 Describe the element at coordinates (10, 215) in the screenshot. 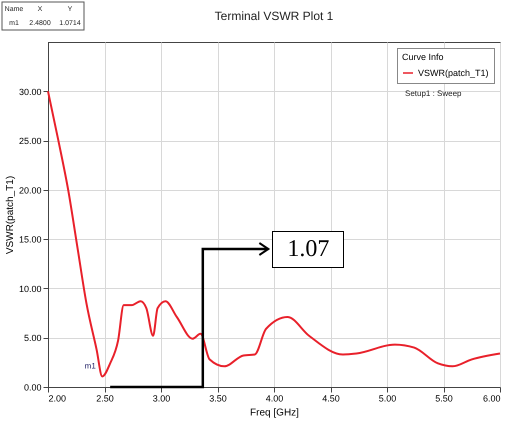

I see `y-axis-title: VSWR(patch_T1)` at that location.